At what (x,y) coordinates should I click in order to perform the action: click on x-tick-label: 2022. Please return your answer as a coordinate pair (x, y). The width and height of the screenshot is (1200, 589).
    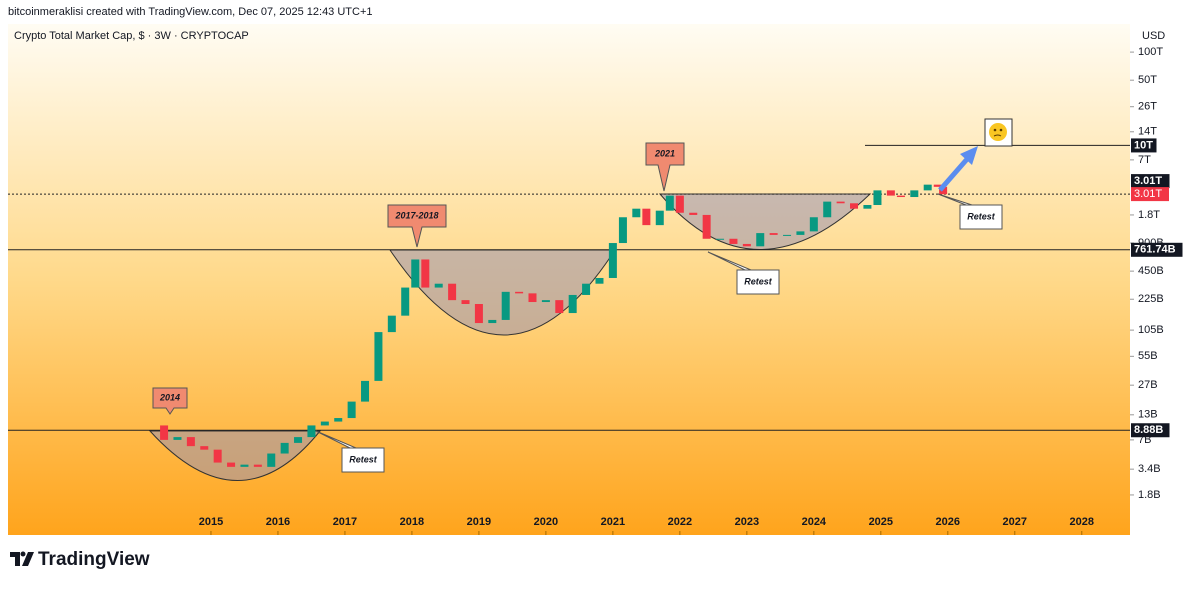
    Looking at the image, I should click on (680, 522).